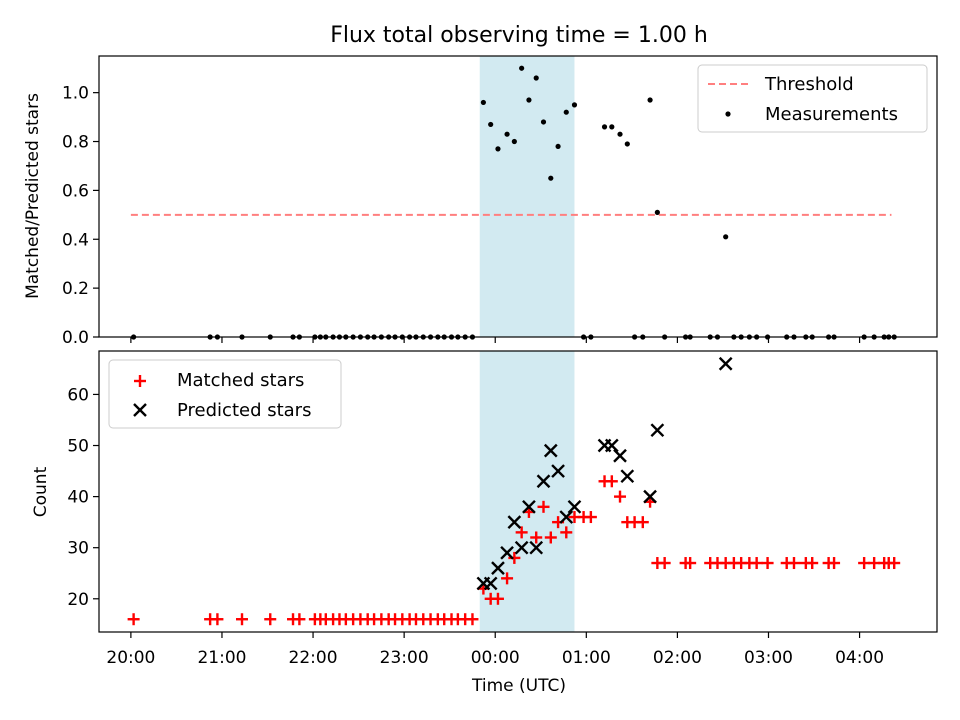 This screenshot has height=720, width=960. I want to click on bottom-x-tick-label: 03:00, so click(768, 658).